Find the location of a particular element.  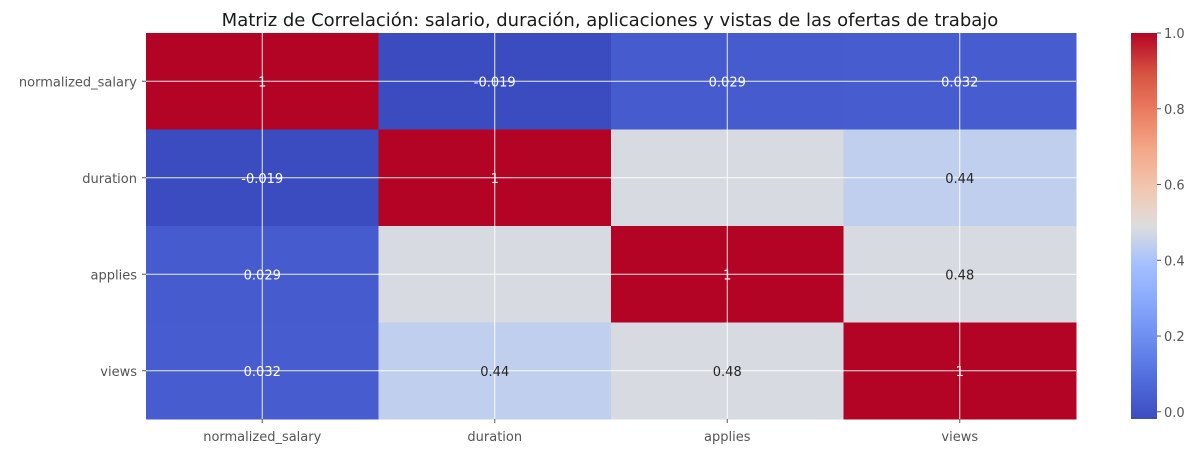

cell-label-r1-c3: 0.44 is located at coordinates (959, 179).